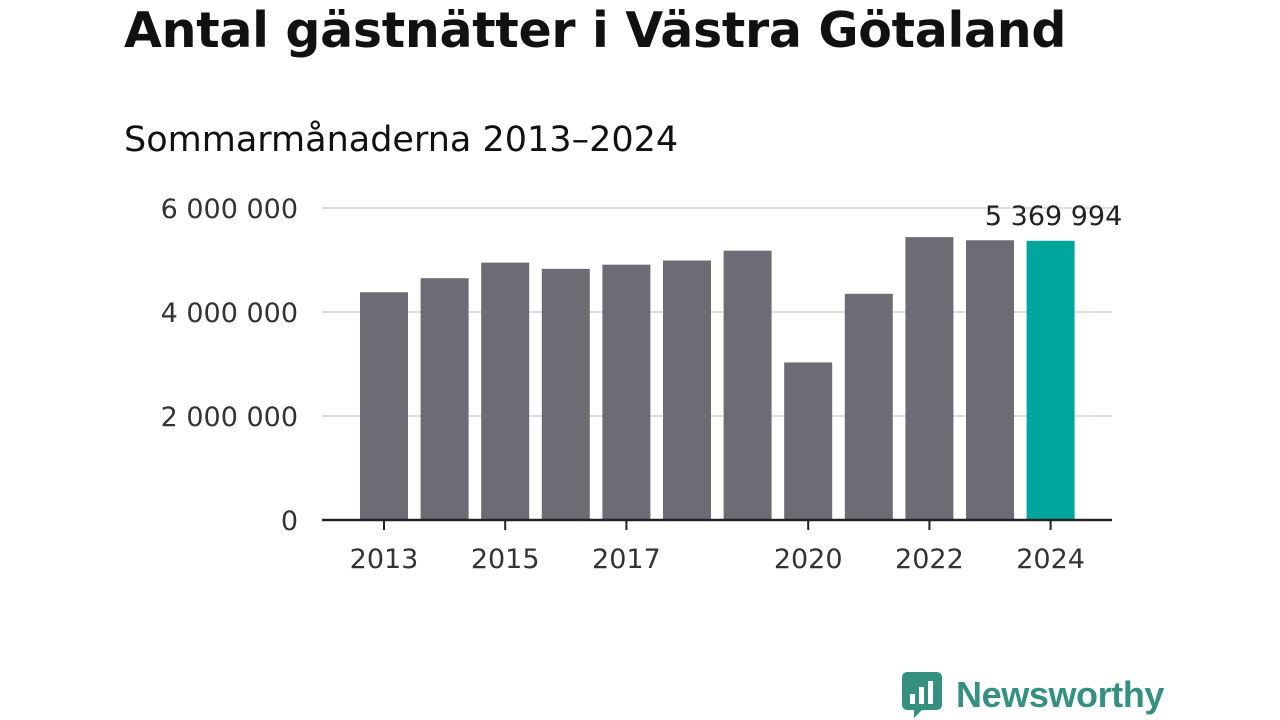  I want to click on data-label-2024: 5 369 994, so click(1053, 216).